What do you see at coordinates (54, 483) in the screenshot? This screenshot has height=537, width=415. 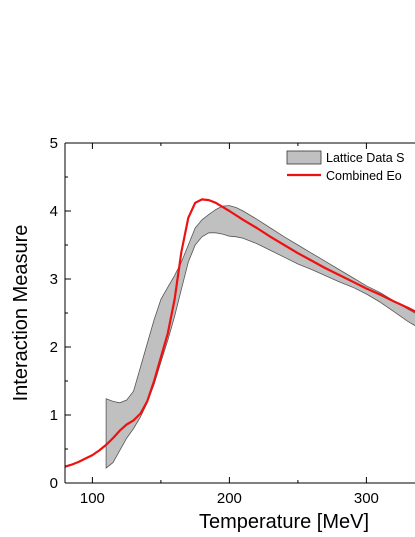 I see `y-tick-label: 0` at bounding box center [54, 483].